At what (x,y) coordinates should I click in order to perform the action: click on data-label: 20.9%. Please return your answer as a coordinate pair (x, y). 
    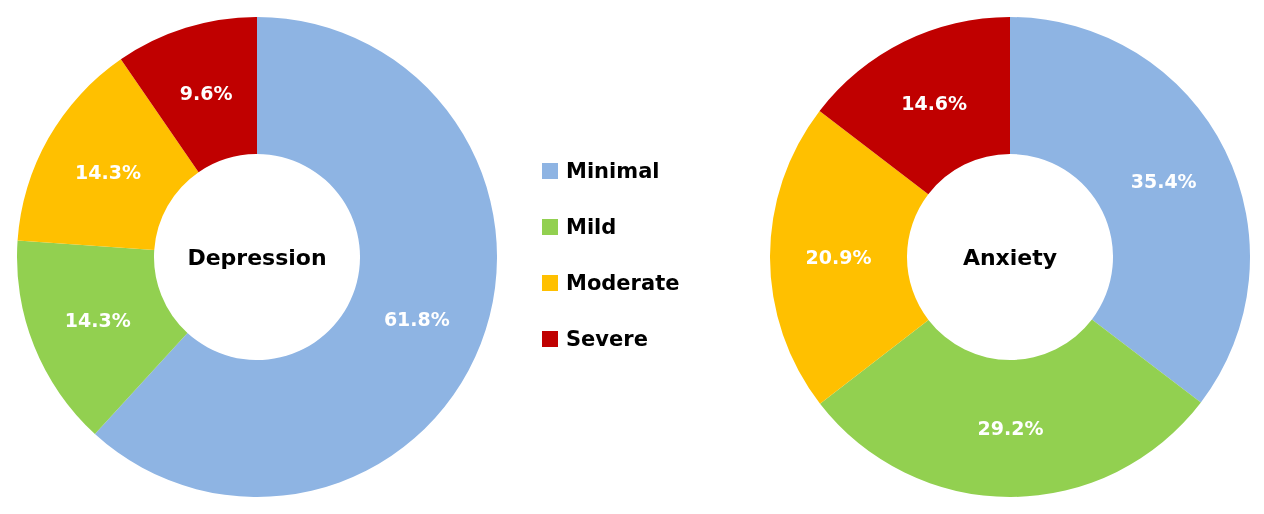
    Looking at the image, I should click on (838, 256).